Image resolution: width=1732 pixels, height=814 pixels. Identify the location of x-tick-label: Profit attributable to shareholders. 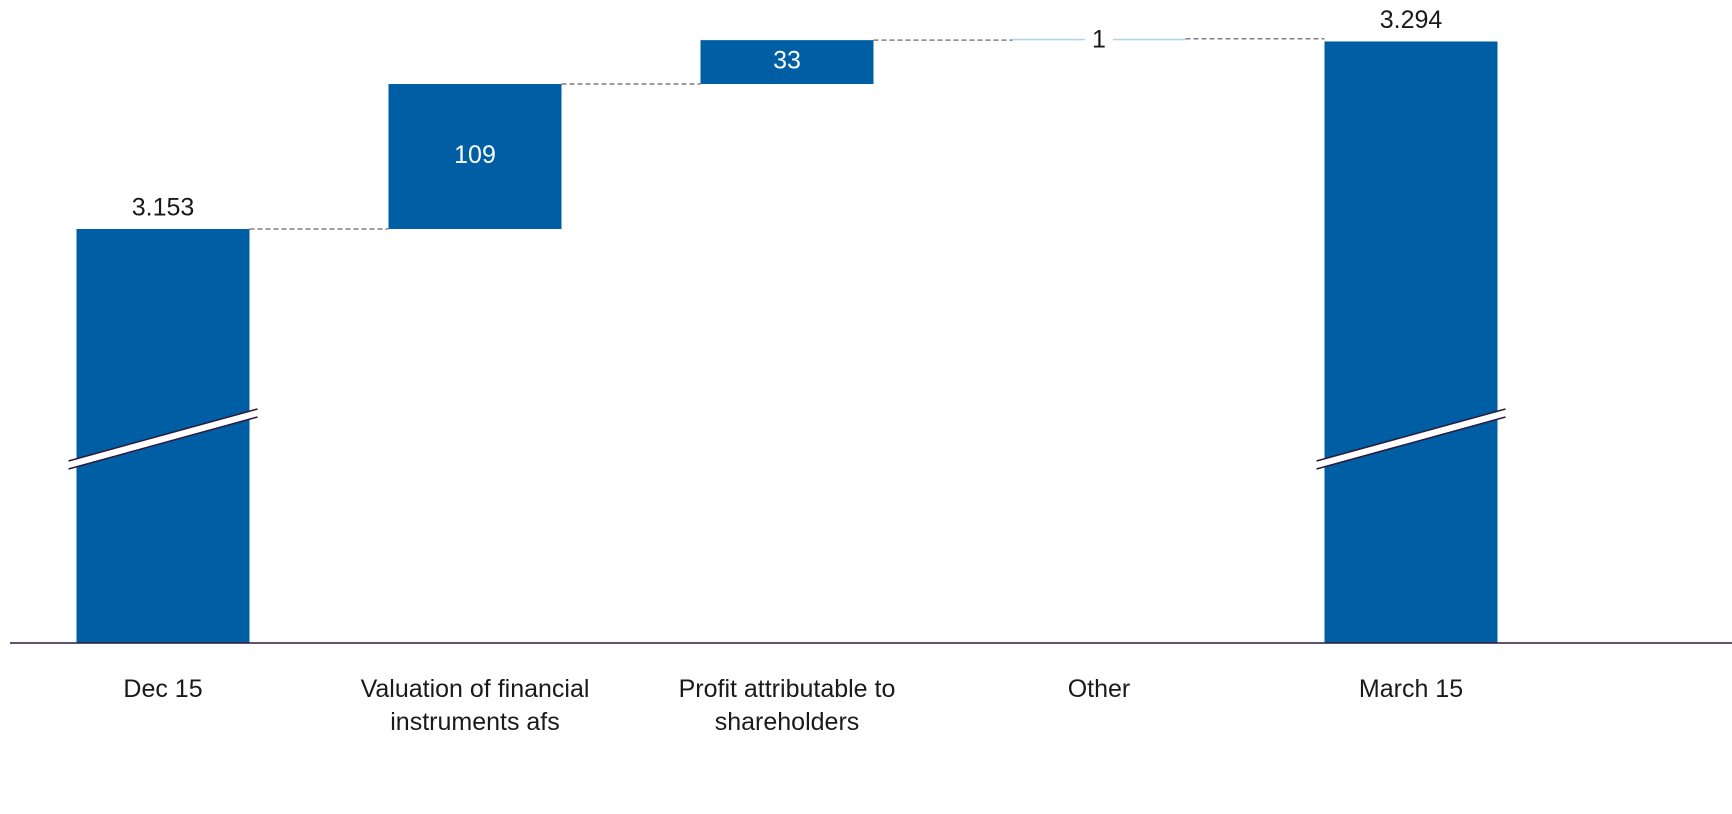
(787, 705).